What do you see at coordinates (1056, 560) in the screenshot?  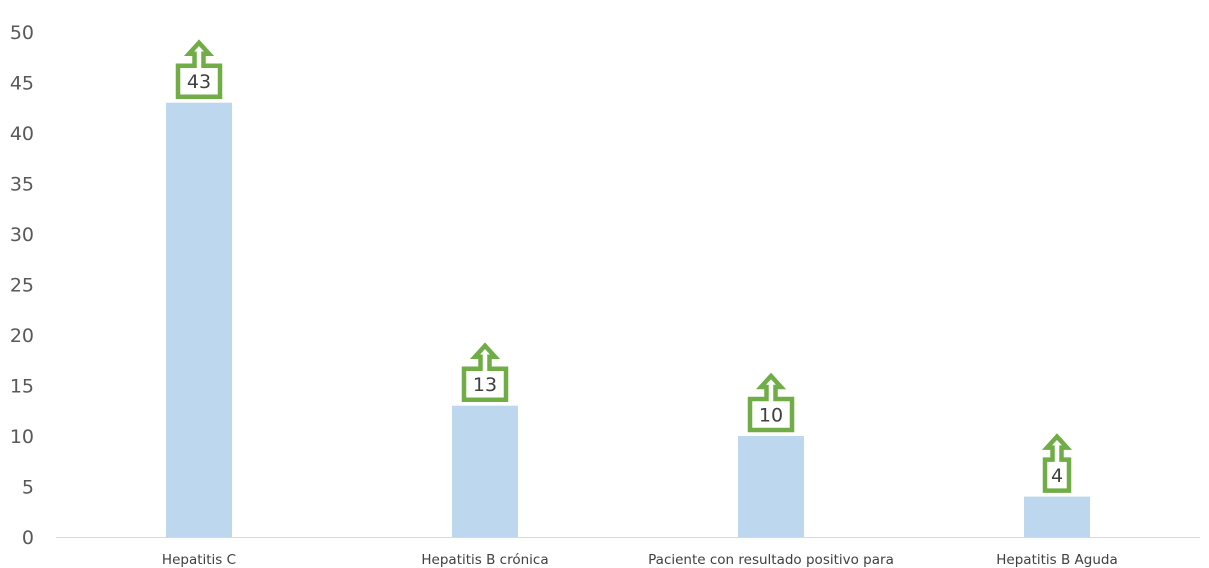 I see `category-label: Hepatitis B Aguda` at bounding box center [1056, 560].